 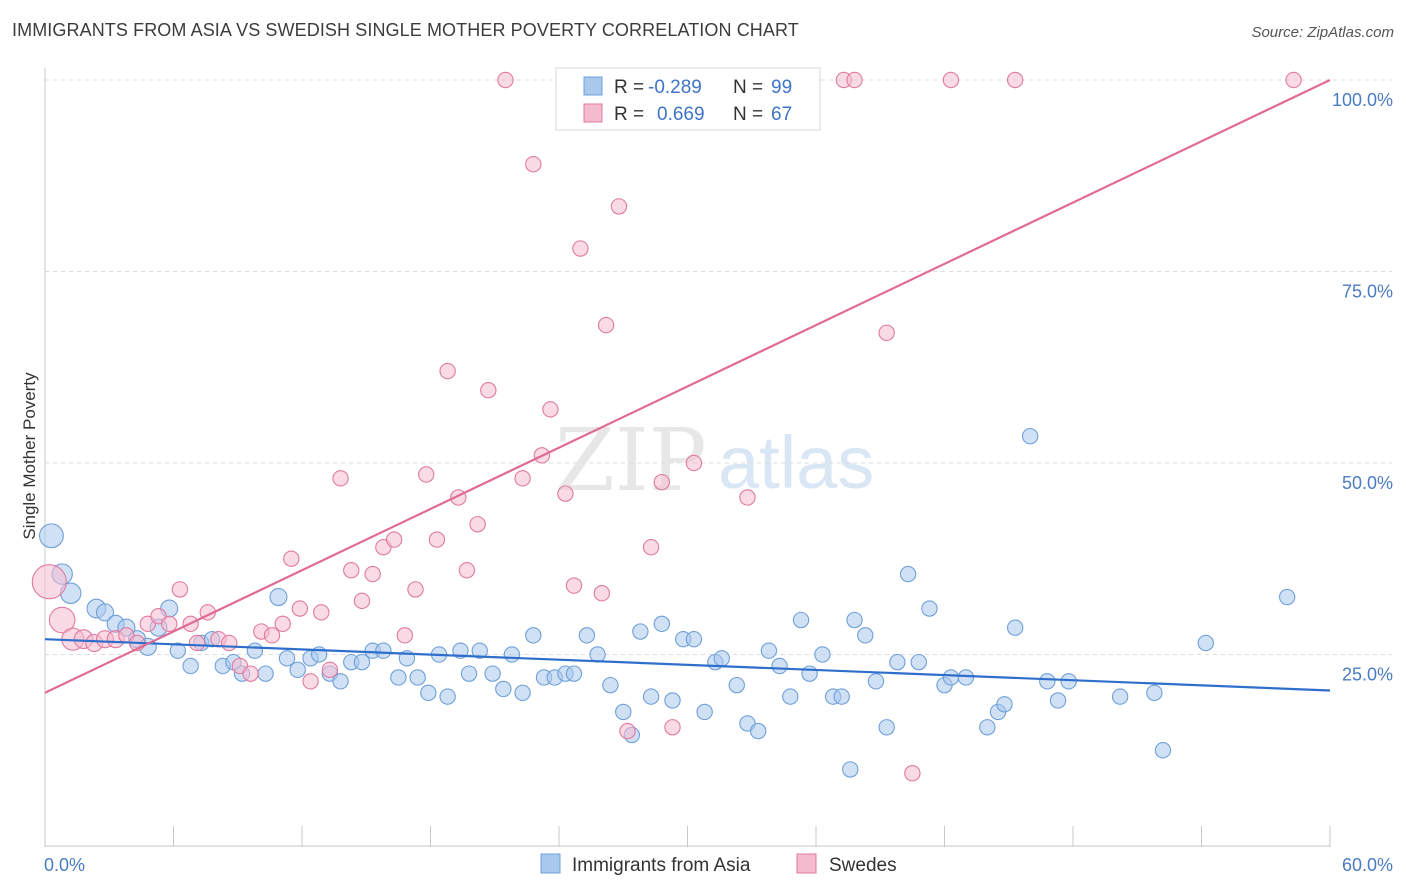 I want to click on legend-n-value-2: 67, so click(x=781, y=114).